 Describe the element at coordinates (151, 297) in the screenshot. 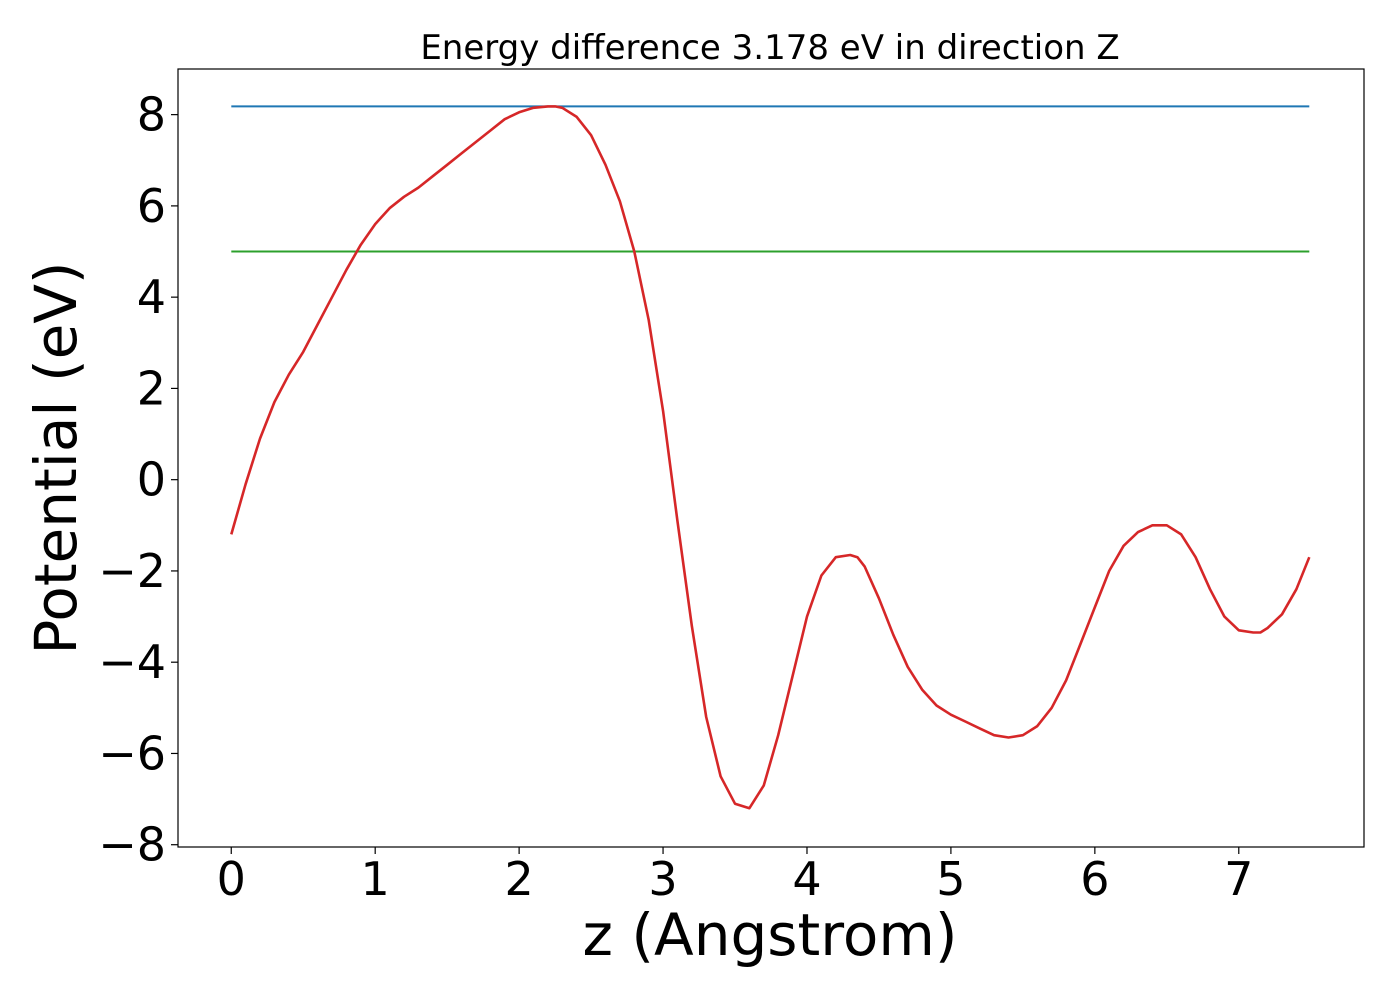

I see `y-tick-label: 4` at that location.